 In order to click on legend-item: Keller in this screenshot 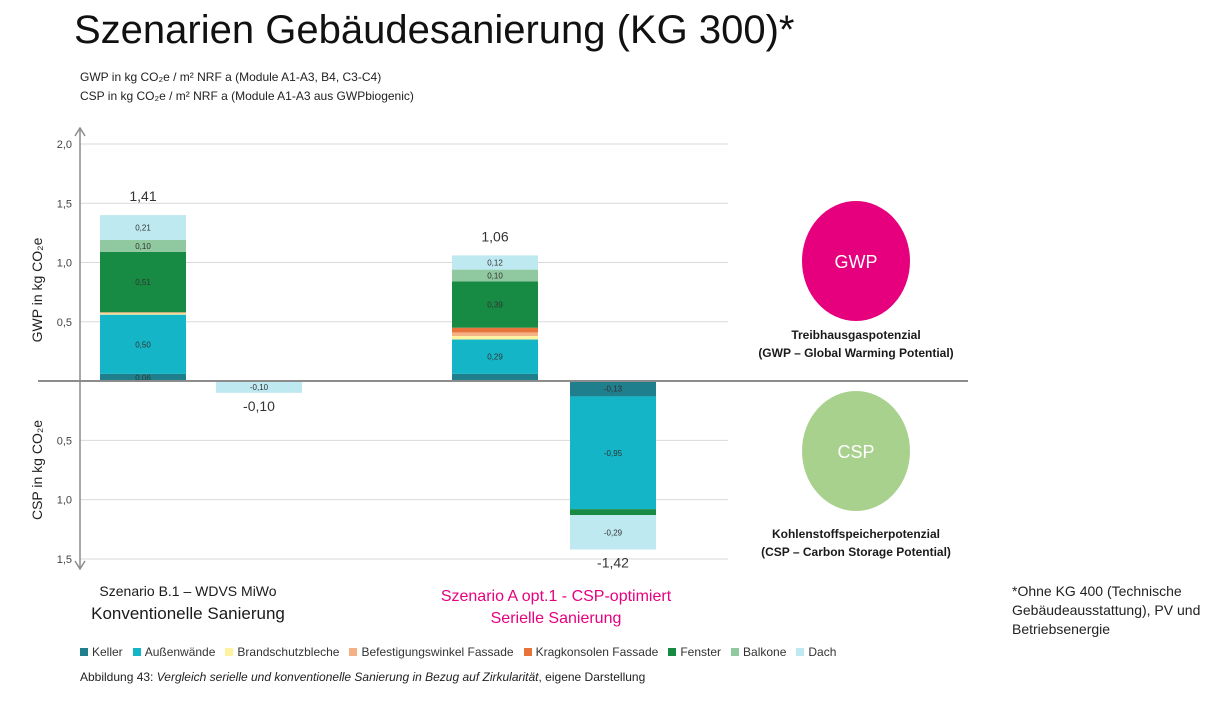, I will do `click(101, 652)`.